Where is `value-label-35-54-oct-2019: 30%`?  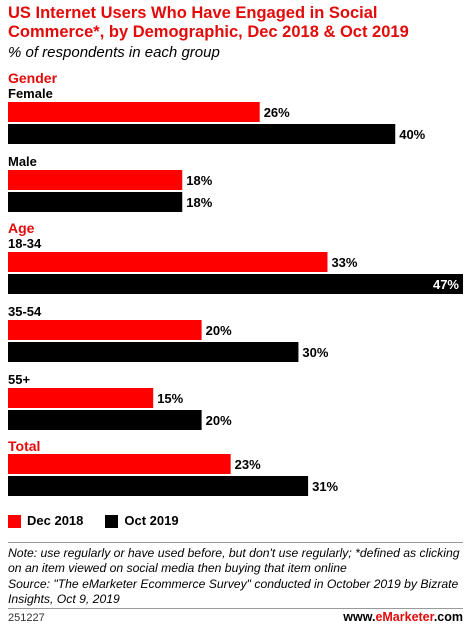
value-label-35-54-oct-2019: 30% is located at coordinates (315, 352).